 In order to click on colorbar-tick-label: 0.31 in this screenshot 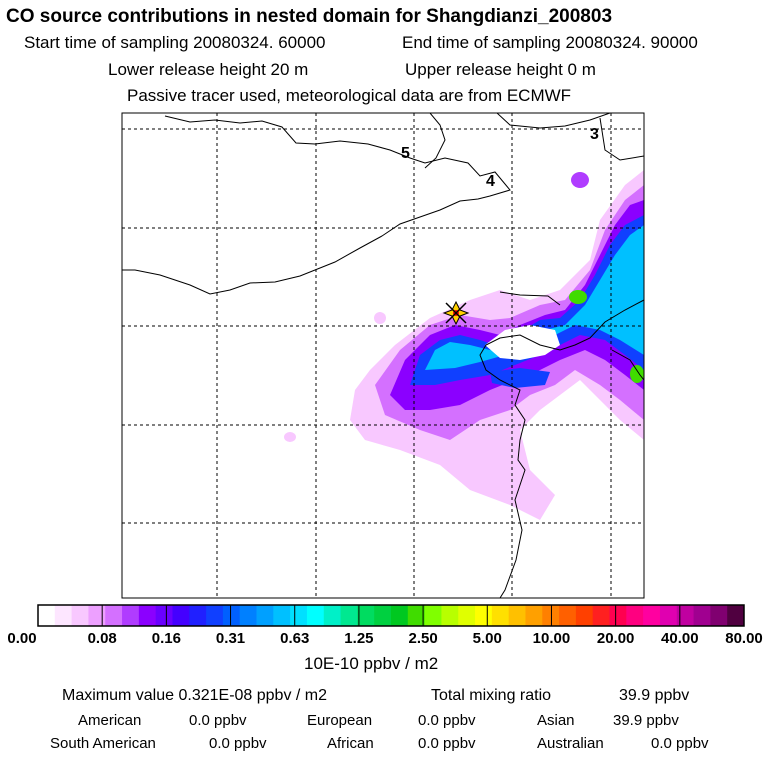, I will do `click(230, 638)`.